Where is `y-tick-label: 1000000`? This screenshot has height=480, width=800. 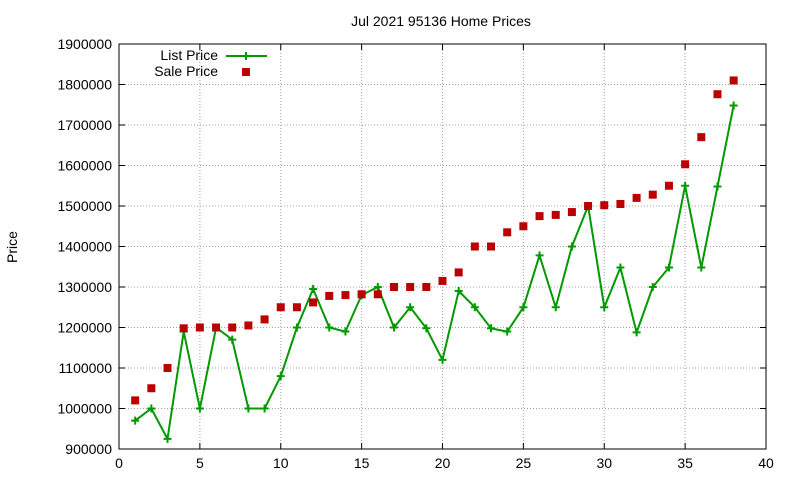
y-tick-label: 1000000 is located at coordinates (84, 409).